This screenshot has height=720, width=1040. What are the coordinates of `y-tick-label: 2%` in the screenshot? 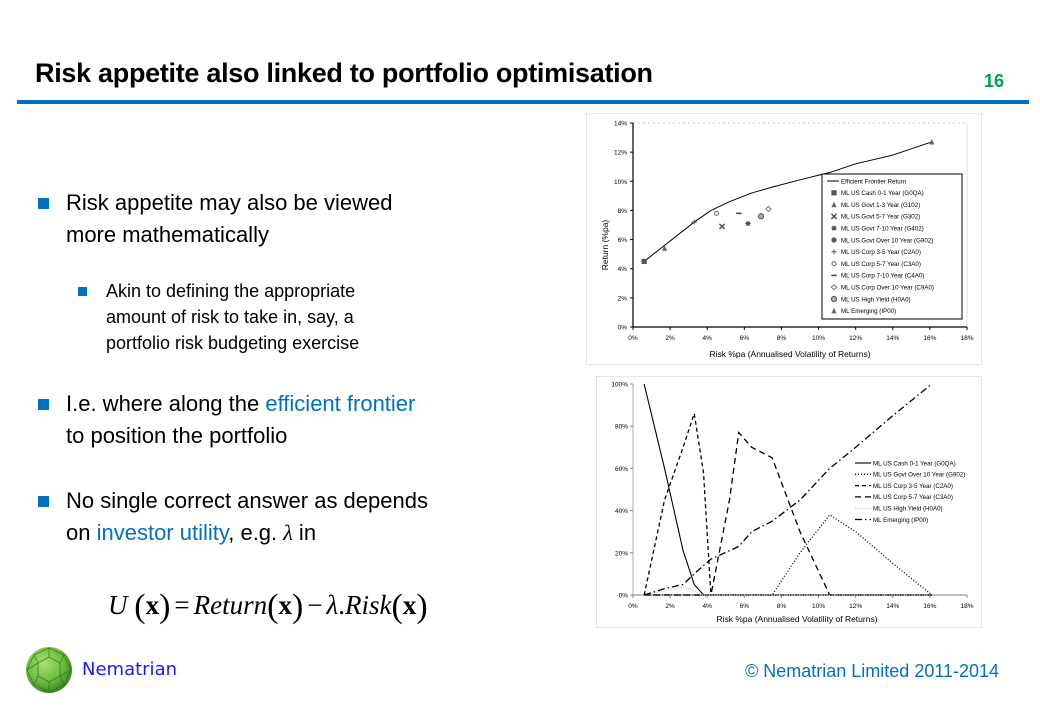 It's located at (623, 298).